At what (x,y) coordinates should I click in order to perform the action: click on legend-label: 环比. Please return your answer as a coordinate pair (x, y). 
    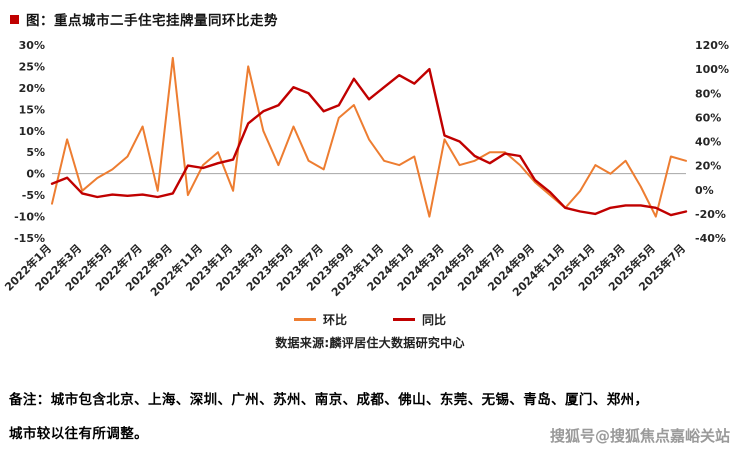
    Looking at the image, I should click on (334, 320).